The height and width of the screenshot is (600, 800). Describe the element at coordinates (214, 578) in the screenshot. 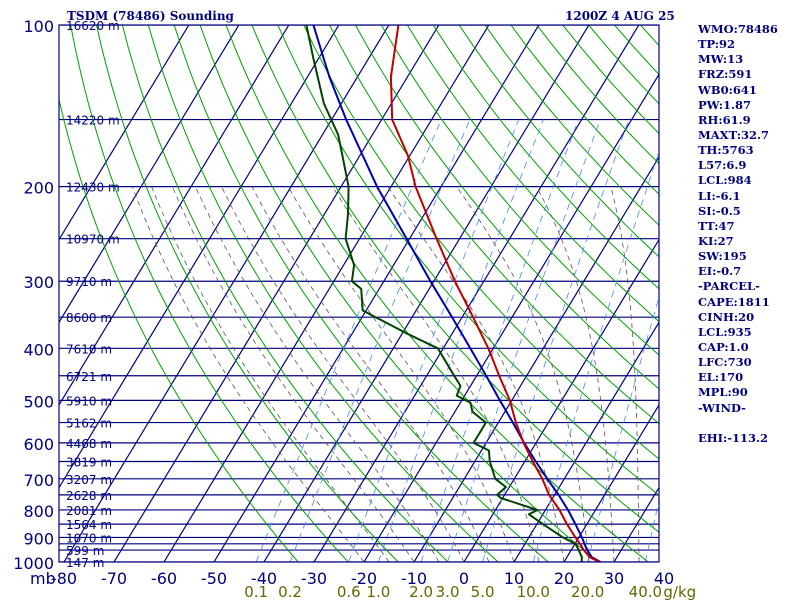

I see `temperature-tick-label: -50` at that location.